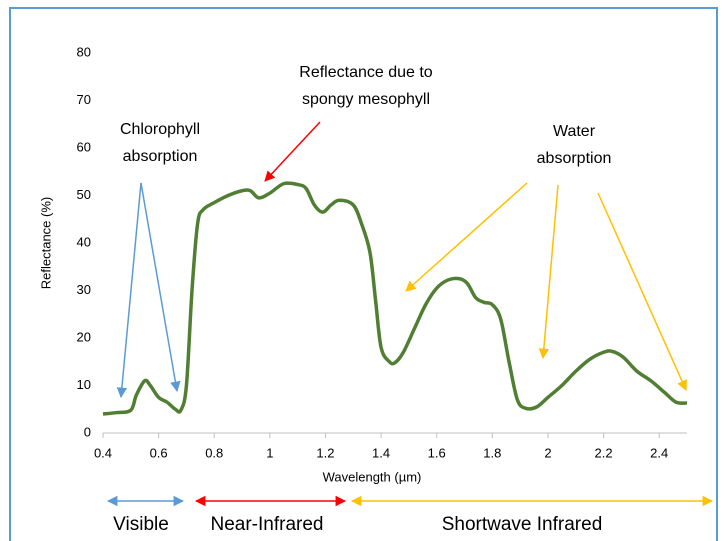  What do you see at coordinates (366, 99) in the screenshot?
I see `annotation: spongy mesophyll` at bounding box center [366, 99].